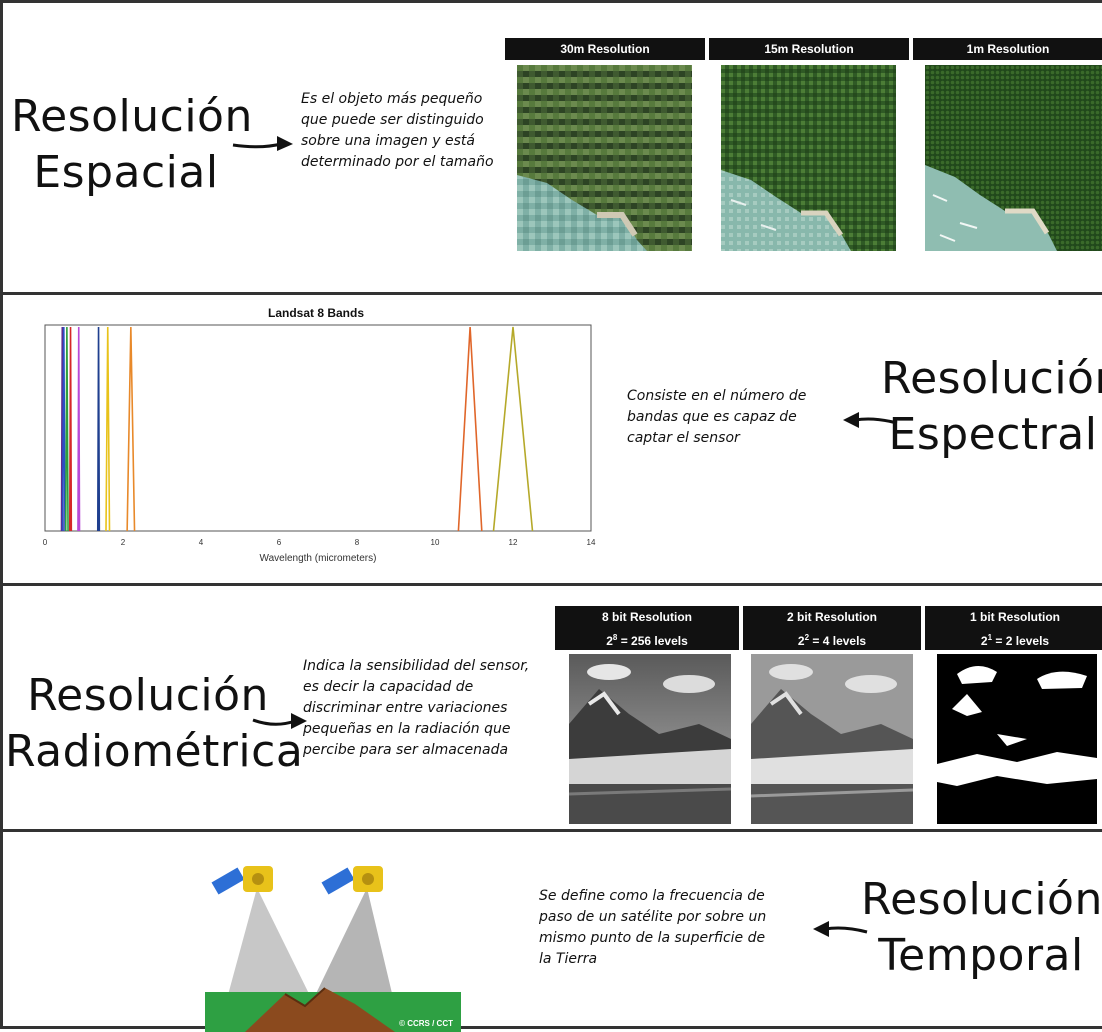 Image resolution: width=1102 pixels, height=1032 pixels. I want to click on chart-title: Landsat 8 Bands, so click(316, 313).